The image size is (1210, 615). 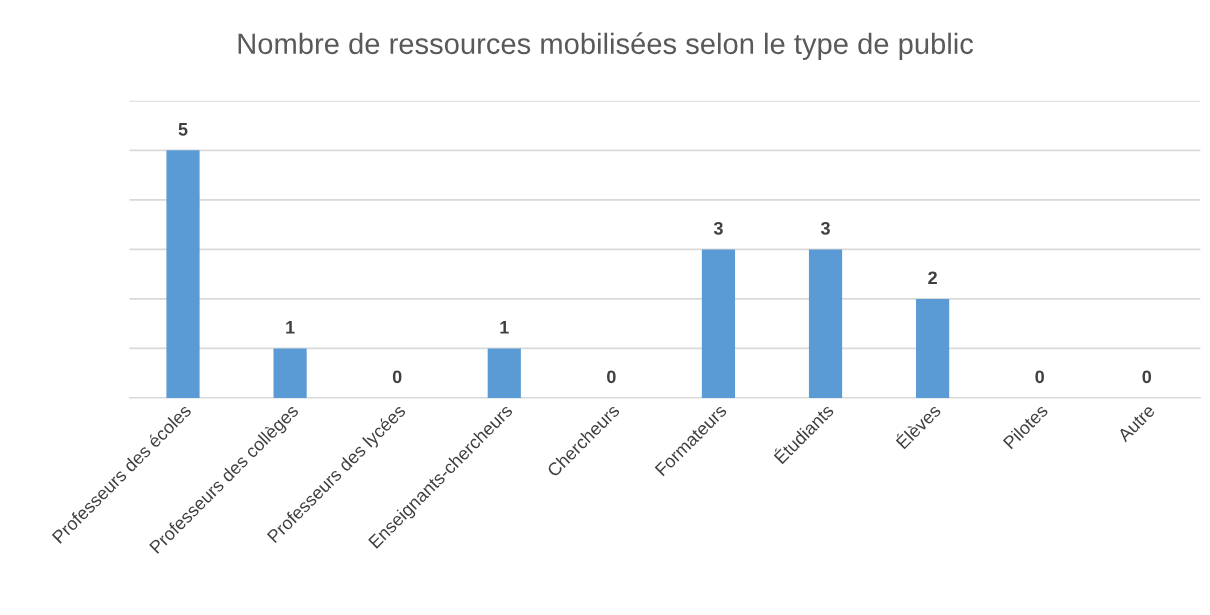 What do you see at coordinates (932, 278) in the screenshot?
I see `data-label: 2` at bounding box center [932, 278].